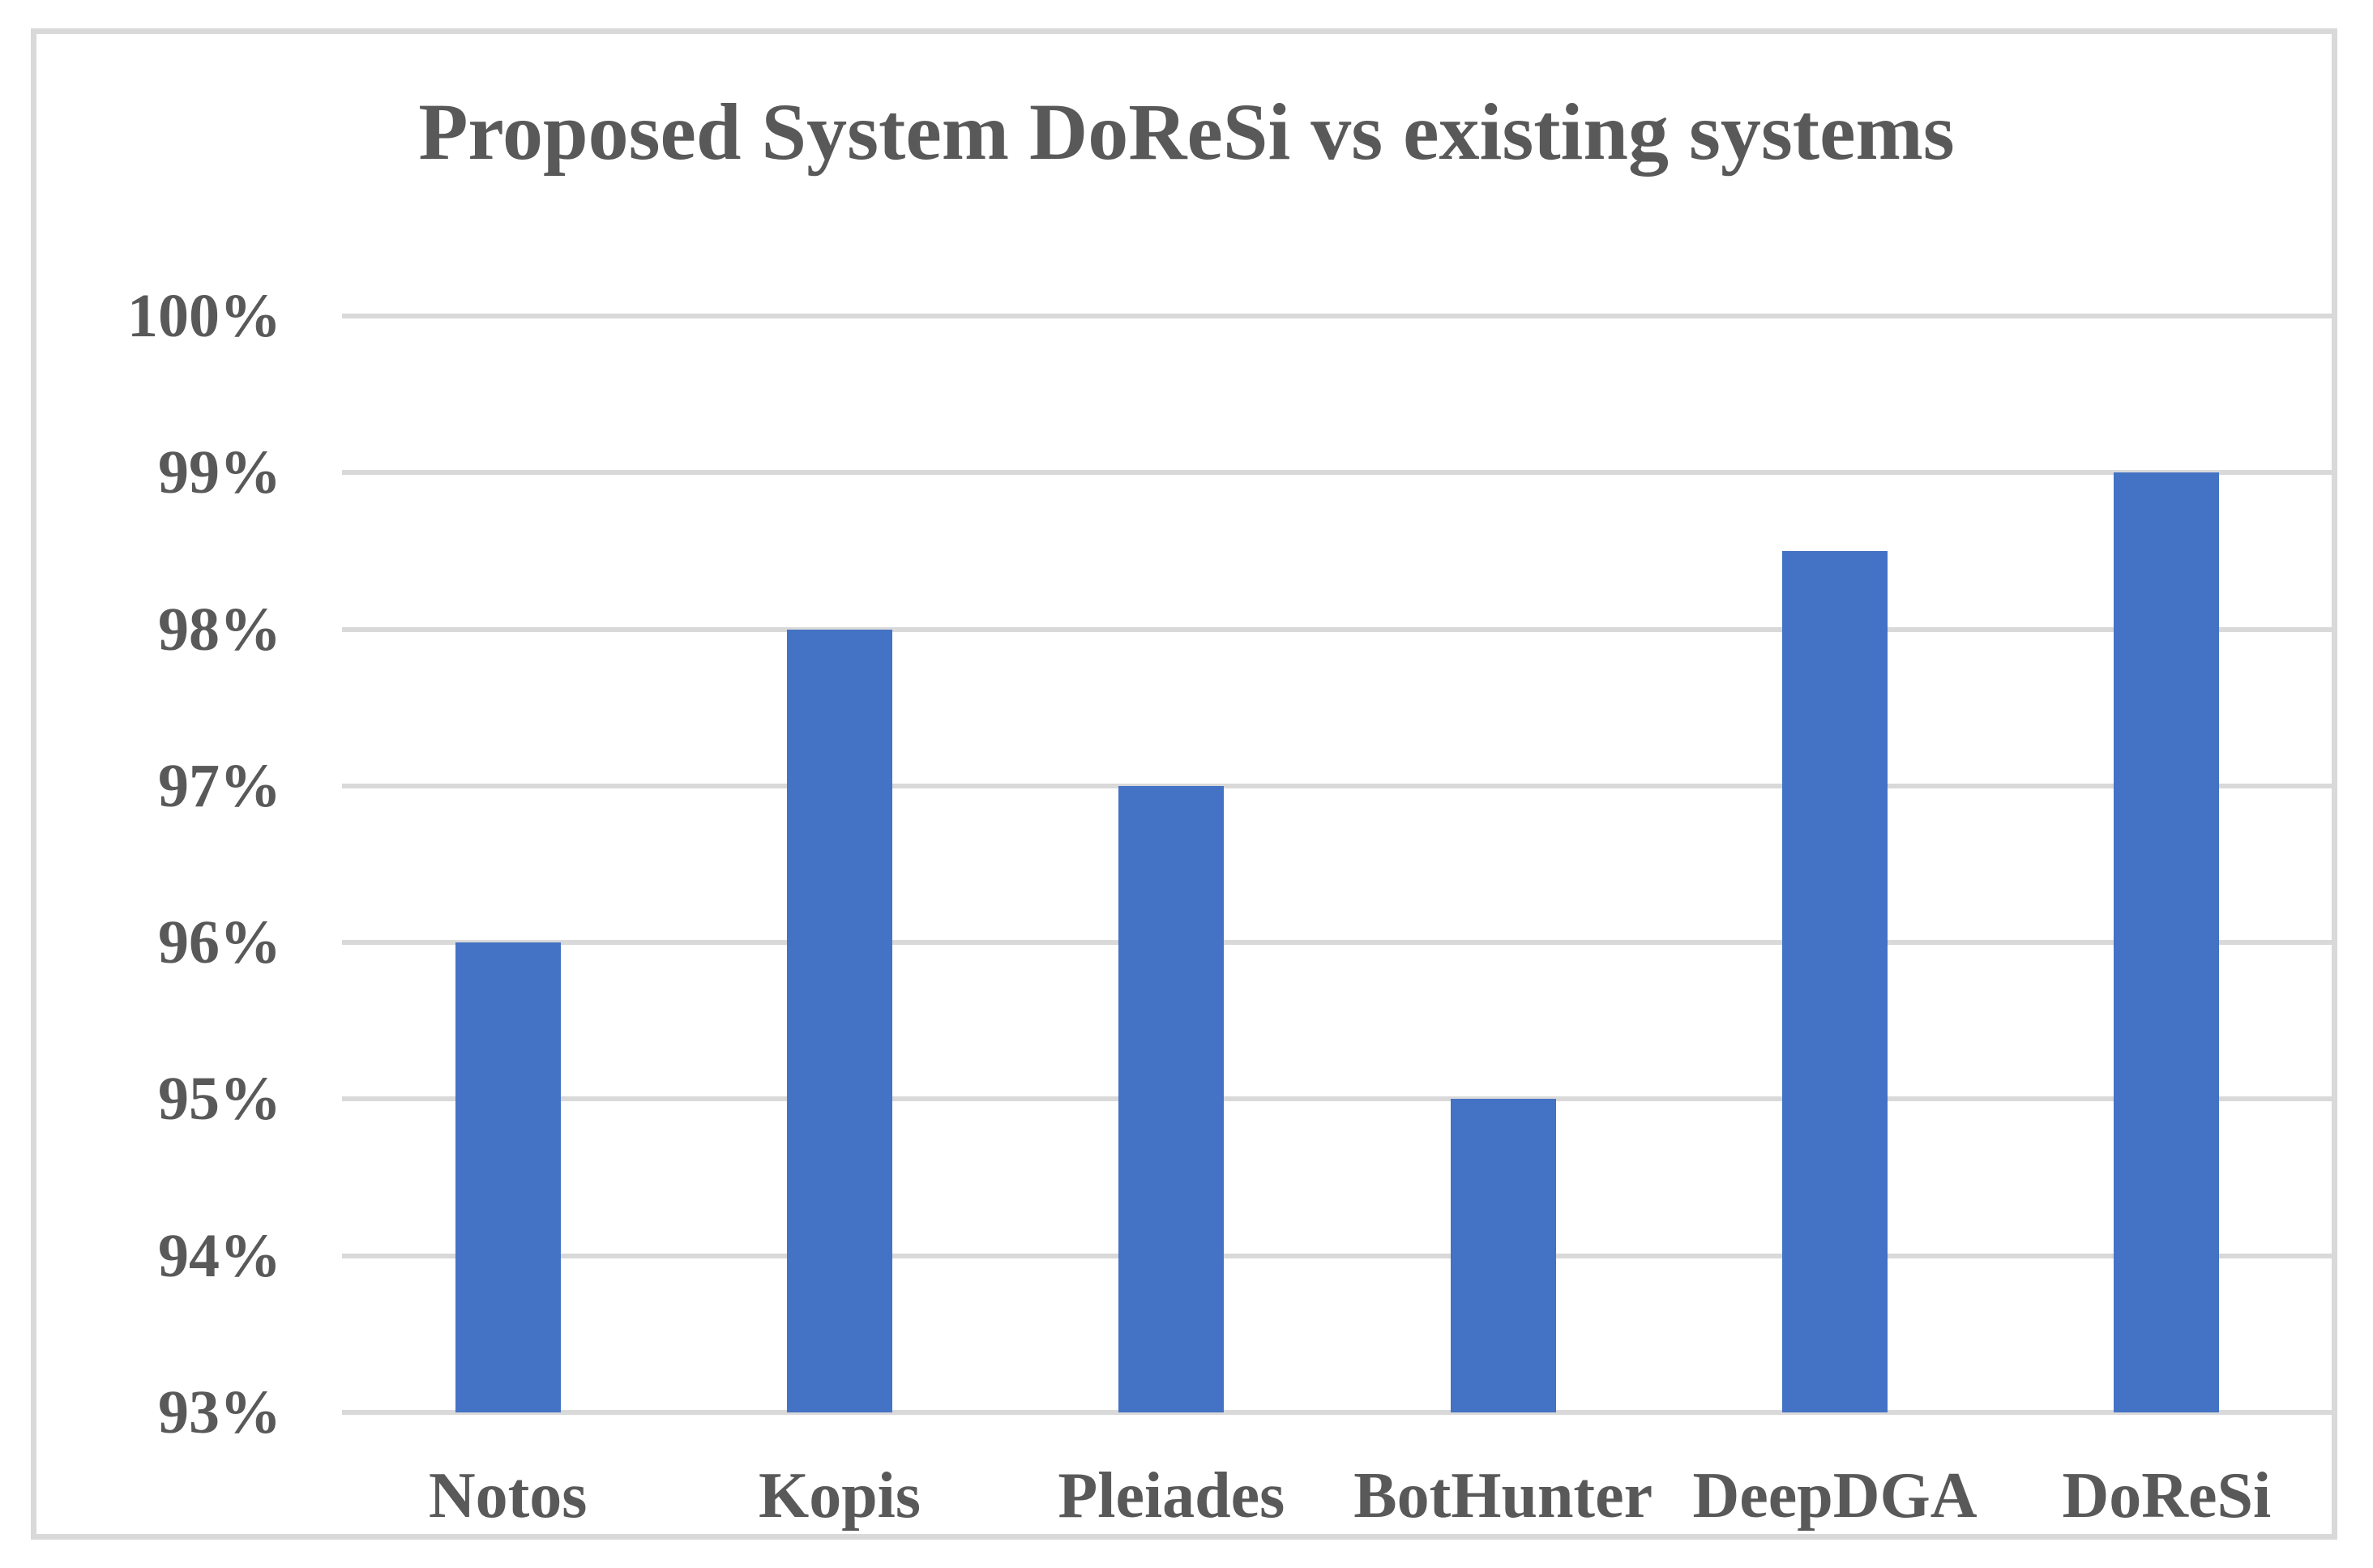 This screenshot has width=2373, height=1568. What do you see at coordinates (219, 473) in the screenshot?
I see `y-axis-tick-label: 99%` at bounding box center [219, 473].